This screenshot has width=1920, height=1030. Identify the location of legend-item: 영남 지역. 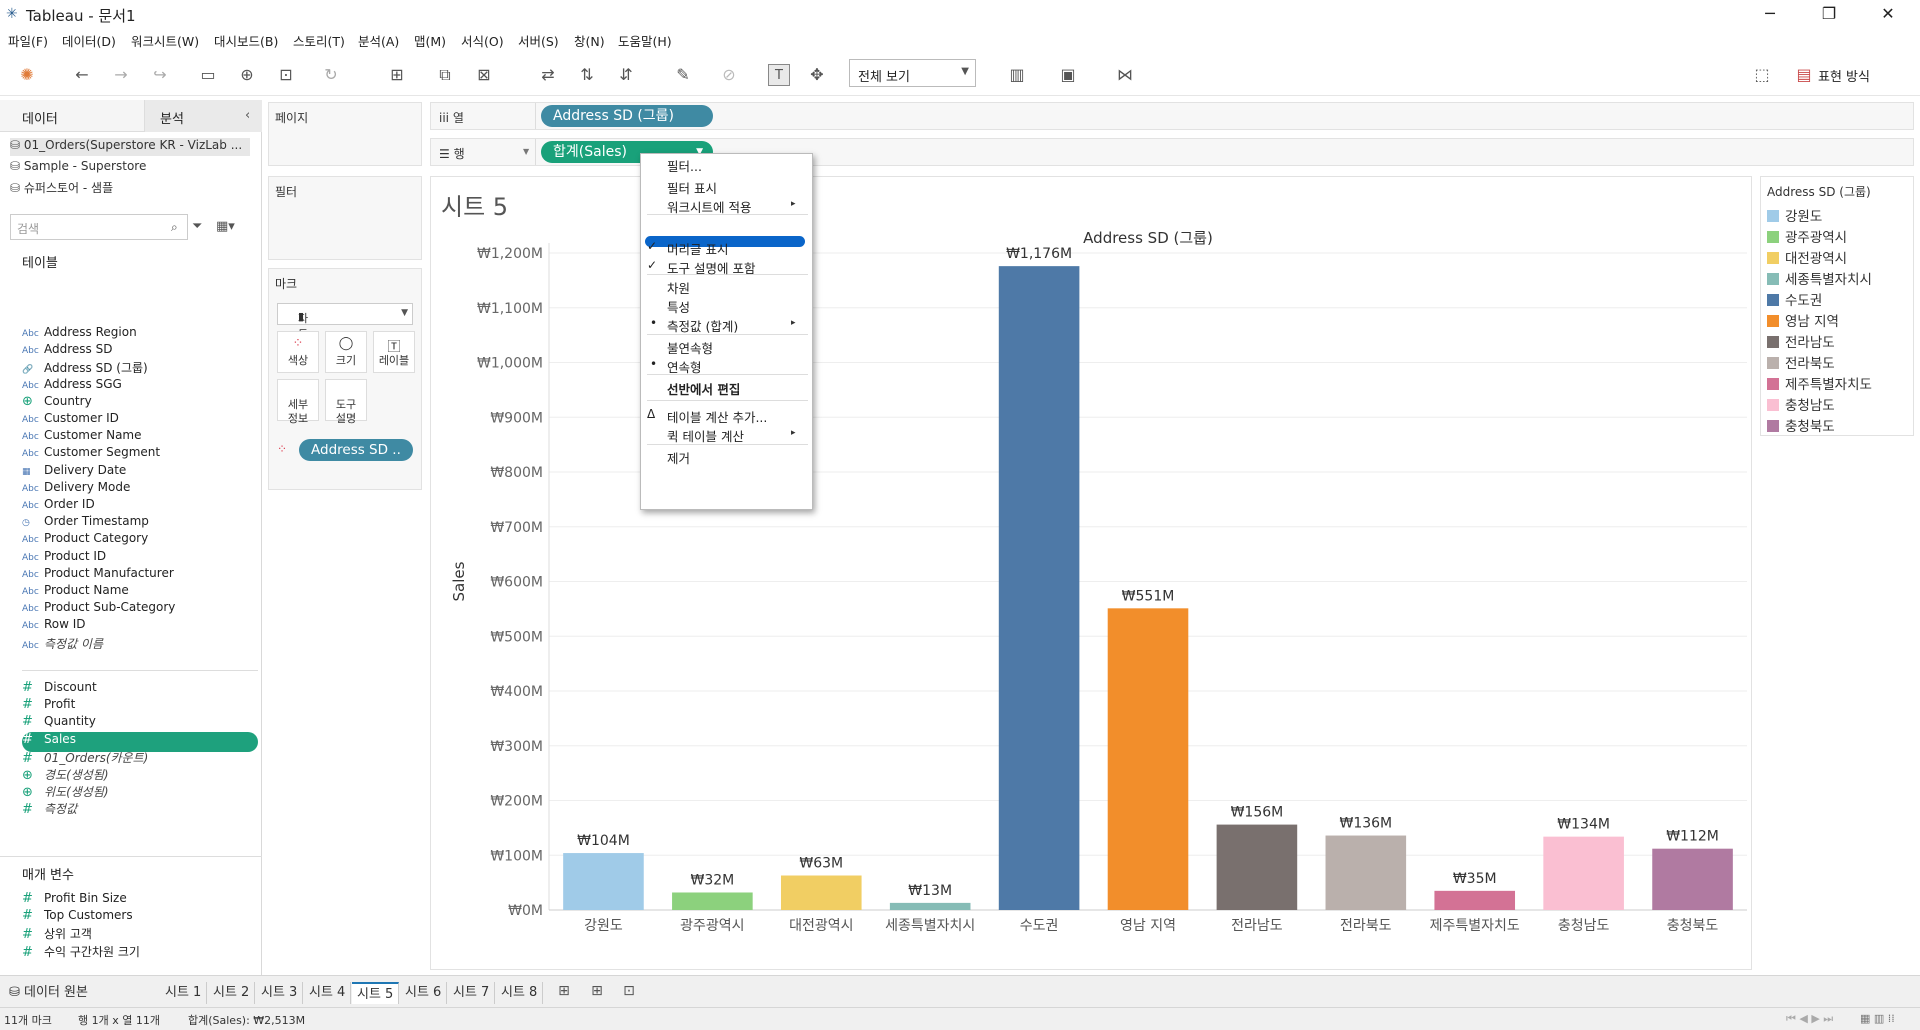
(1803, 320).